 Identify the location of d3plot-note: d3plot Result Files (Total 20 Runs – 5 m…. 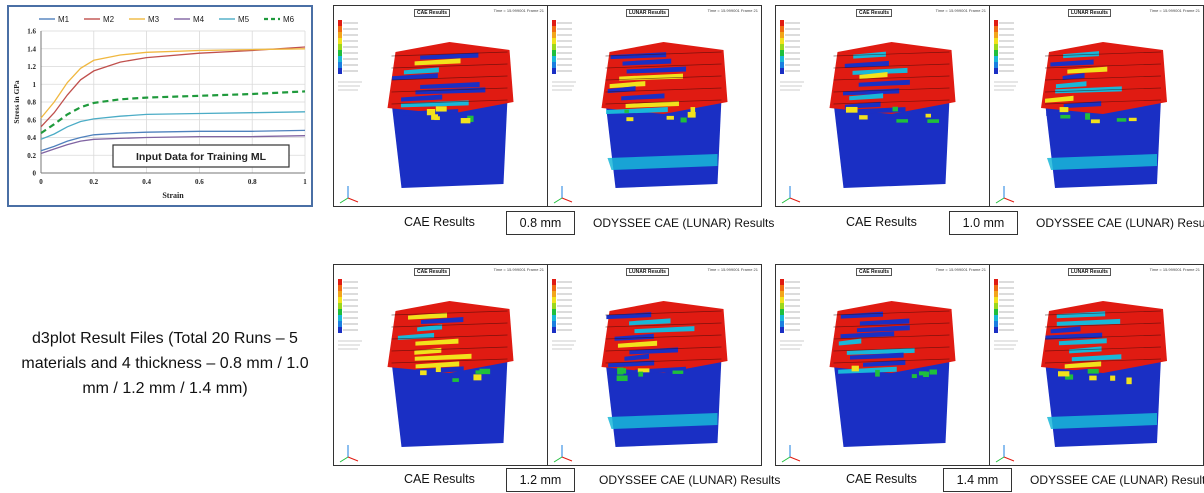
(165, 363).